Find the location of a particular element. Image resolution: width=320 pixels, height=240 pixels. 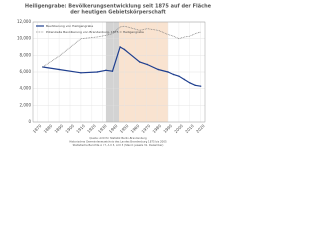

y-tick-label: 2,000 is located at coordinates (26, 104).